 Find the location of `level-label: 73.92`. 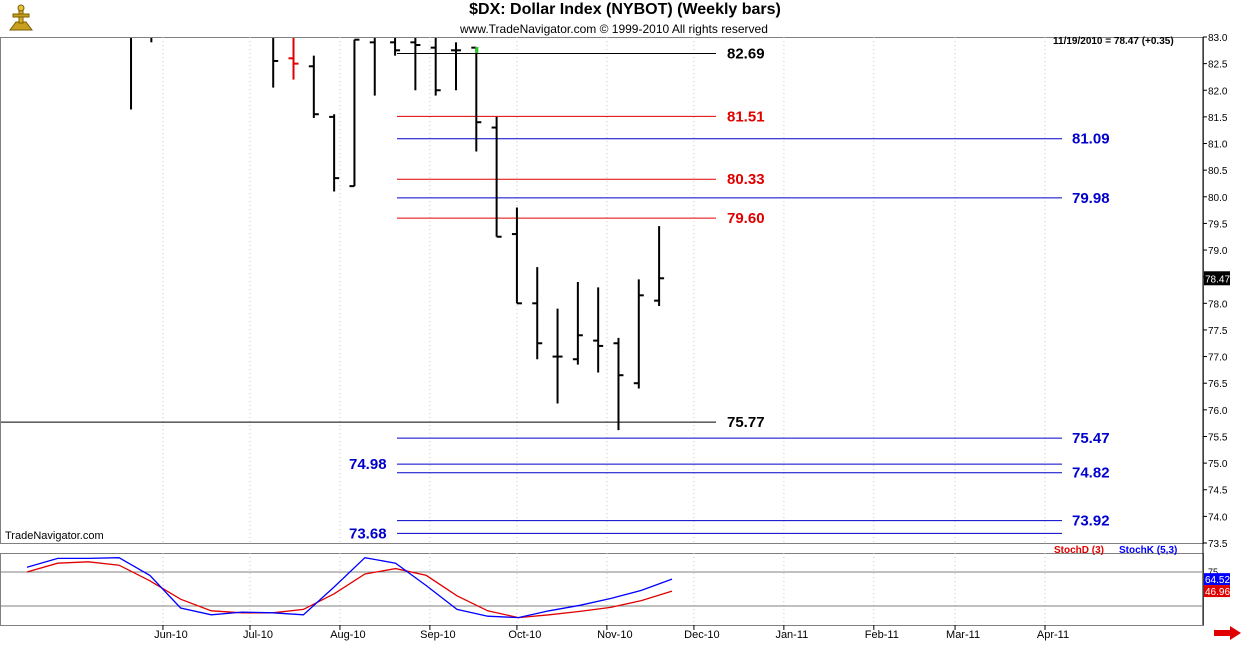

level-label: 73.92 is located at coordinates (1091, 521).